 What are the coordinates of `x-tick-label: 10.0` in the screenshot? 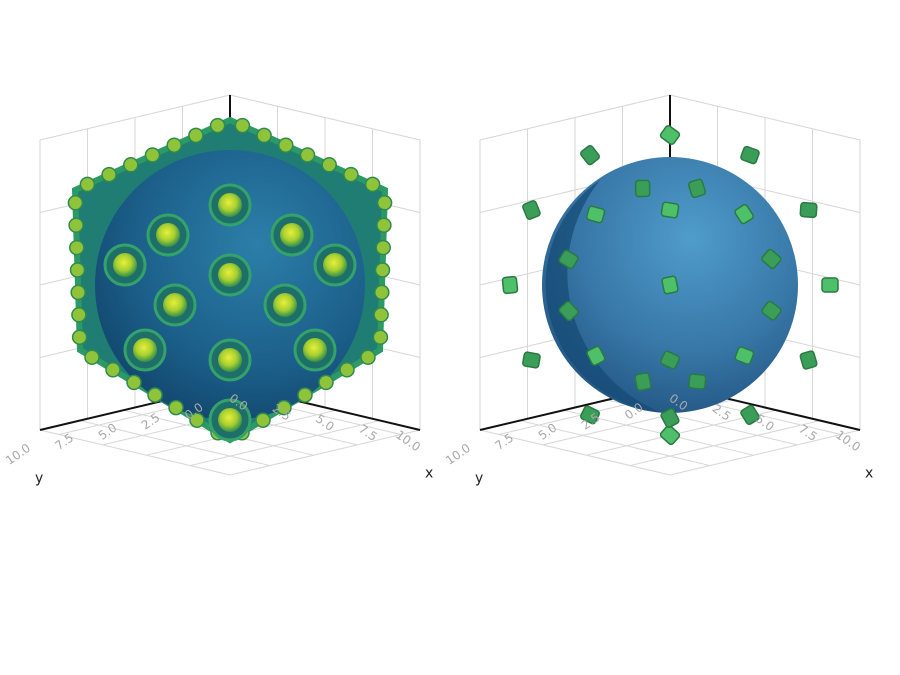 It's located at (408, 441).